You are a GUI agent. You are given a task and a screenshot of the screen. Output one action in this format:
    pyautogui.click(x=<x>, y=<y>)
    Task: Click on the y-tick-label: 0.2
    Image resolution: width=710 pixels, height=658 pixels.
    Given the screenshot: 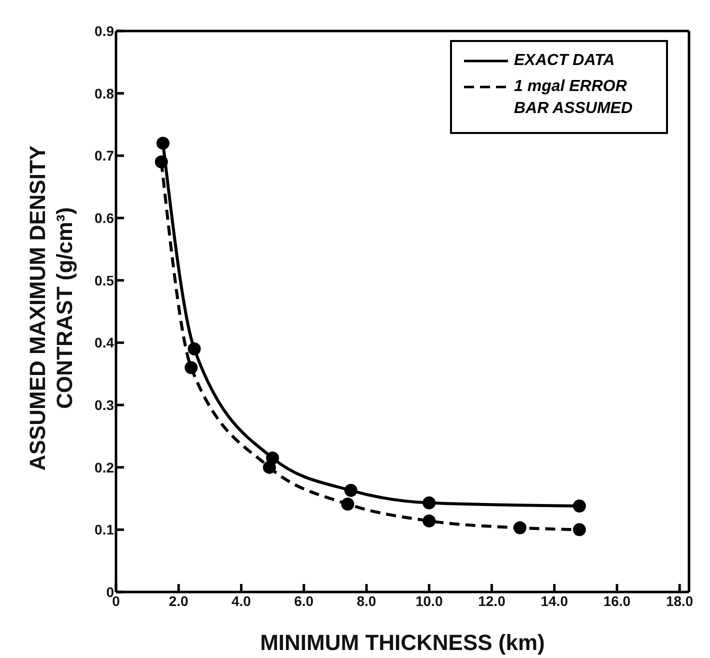 What is the action you would take?
    pyautogui.click(x=104, y=467)
    